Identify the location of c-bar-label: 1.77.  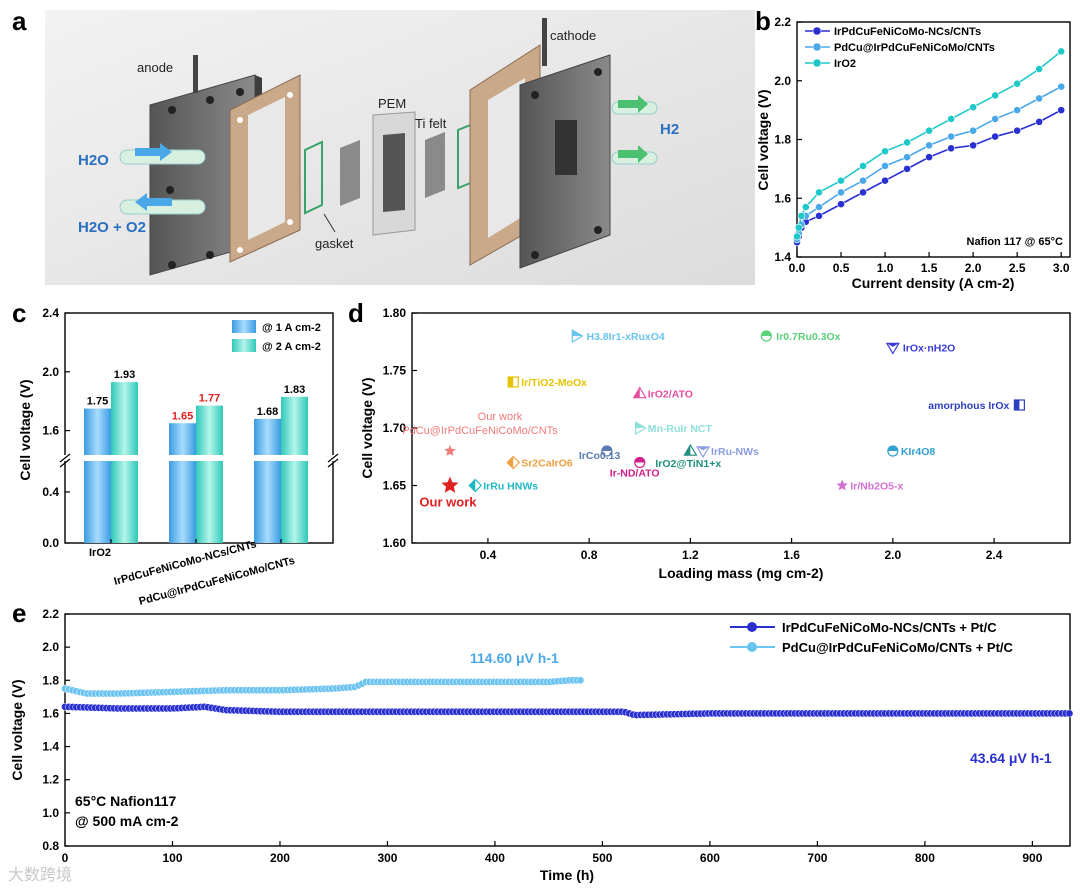
(209, 399).